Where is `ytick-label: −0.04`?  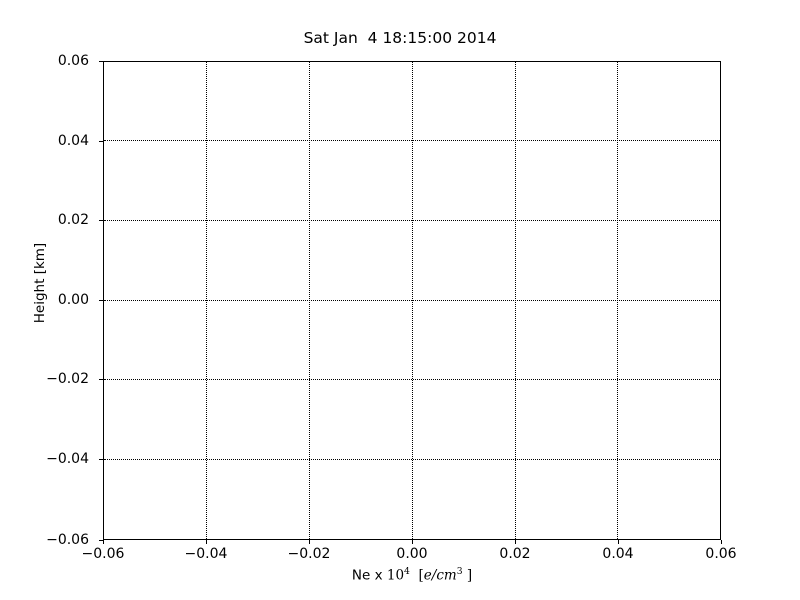 ytick-label: −0.04 is located at coordinates (67, 458).